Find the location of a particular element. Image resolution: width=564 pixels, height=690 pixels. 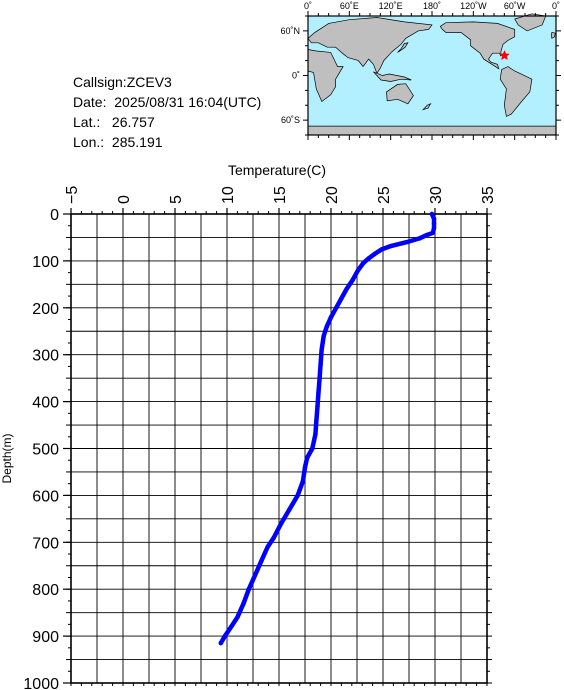

x-tick-label: 30 is located at coordinates (436, 195).